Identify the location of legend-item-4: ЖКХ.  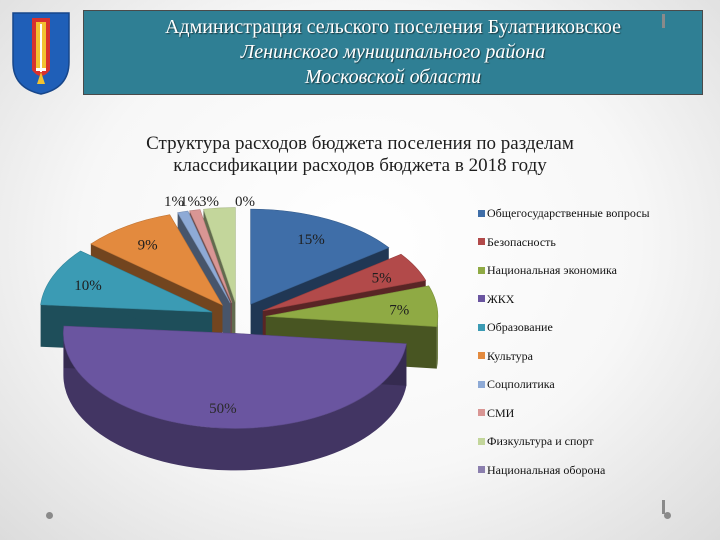
(496, 299).